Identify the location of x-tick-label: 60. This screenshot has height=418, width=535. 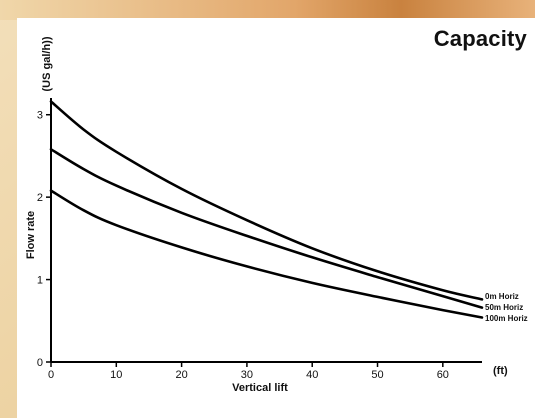
(443, 375).